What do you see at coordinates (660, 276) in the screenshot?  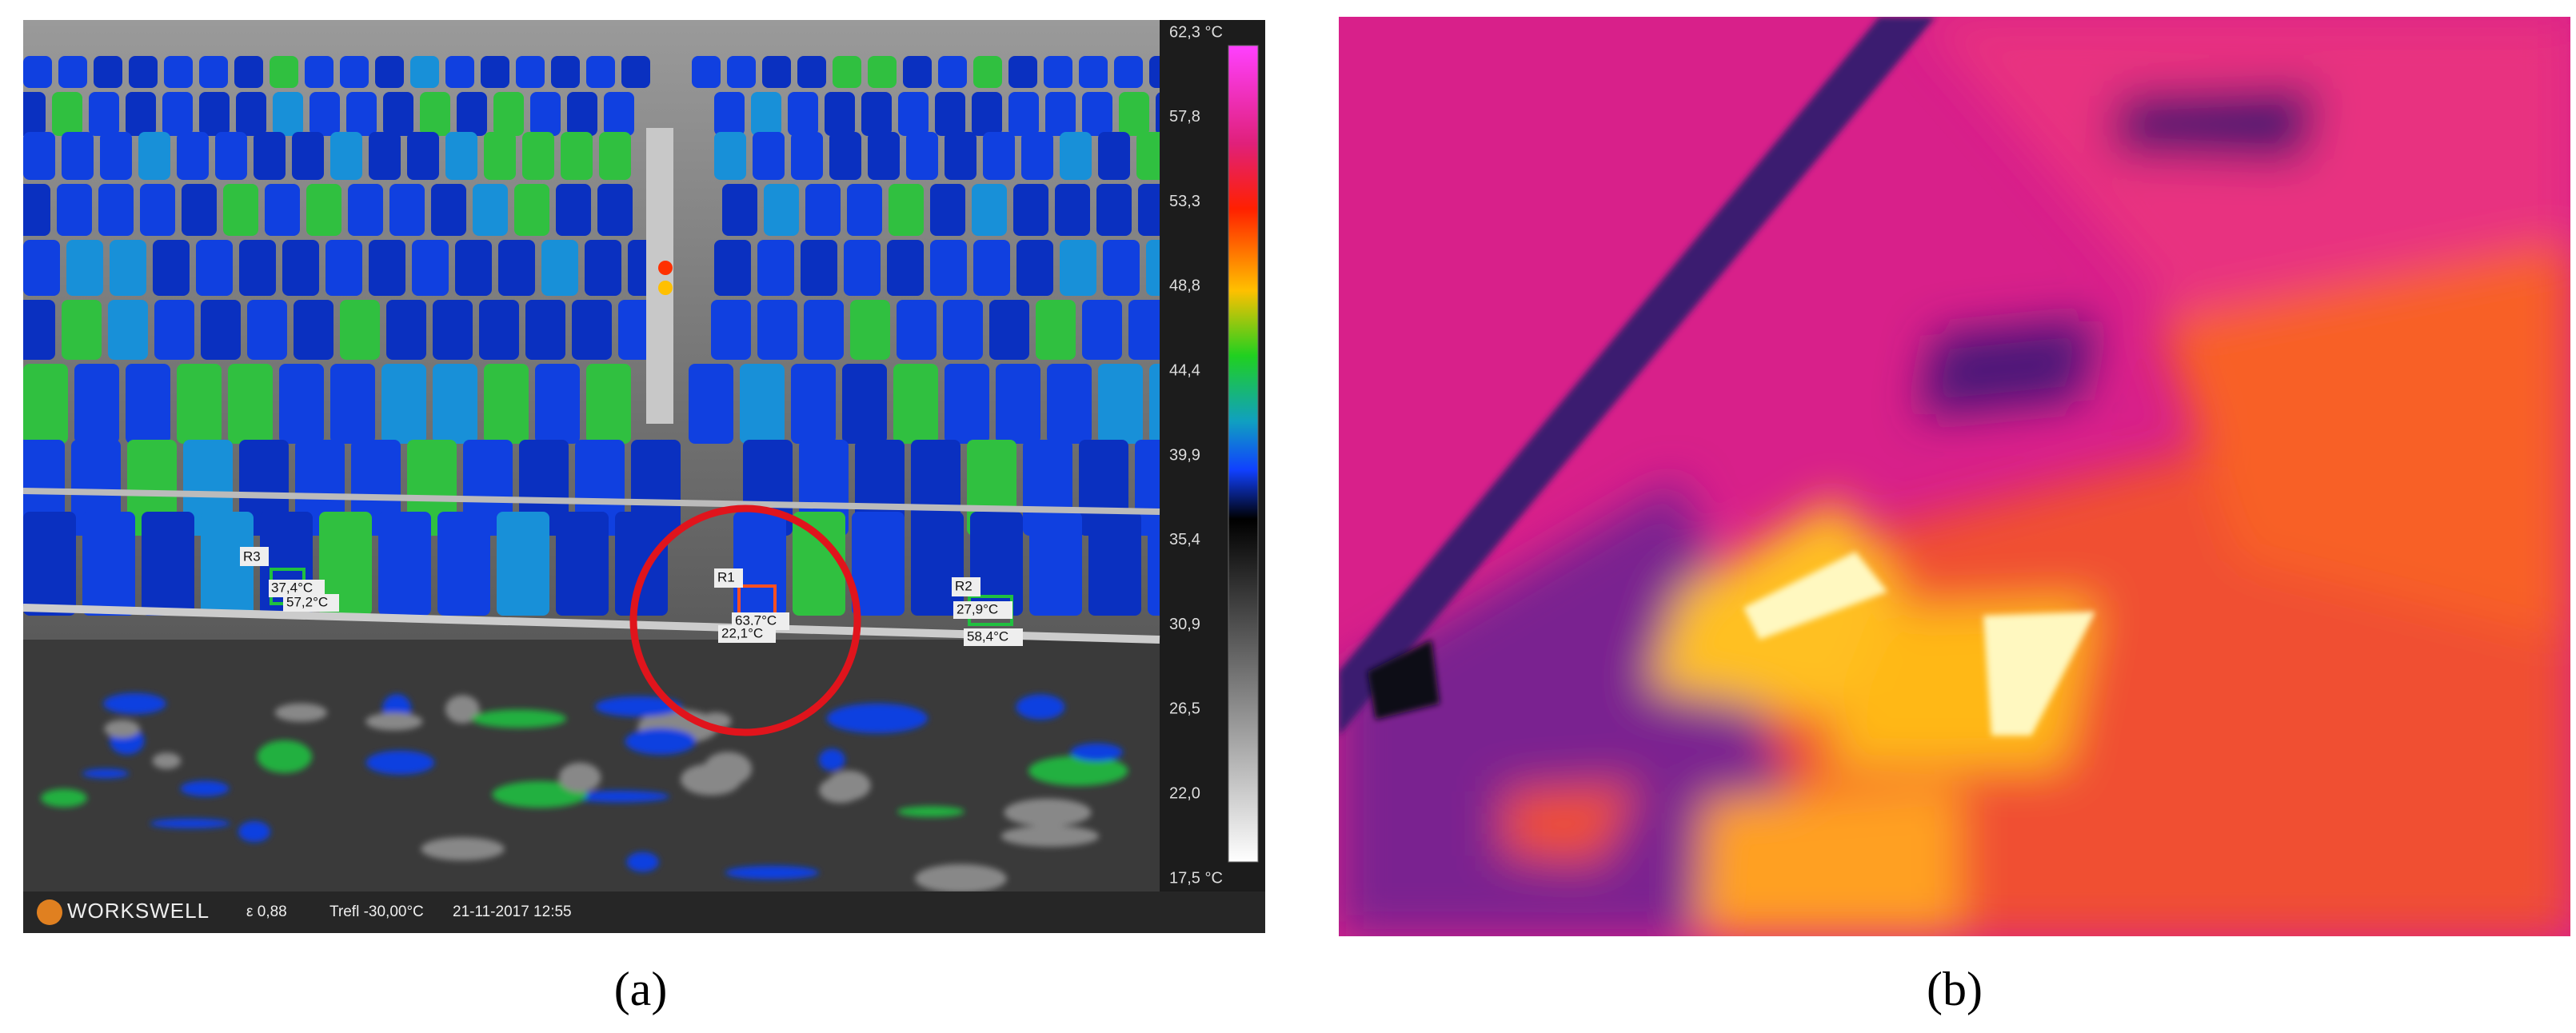 I see `mast` at bounding box center [660, 276].